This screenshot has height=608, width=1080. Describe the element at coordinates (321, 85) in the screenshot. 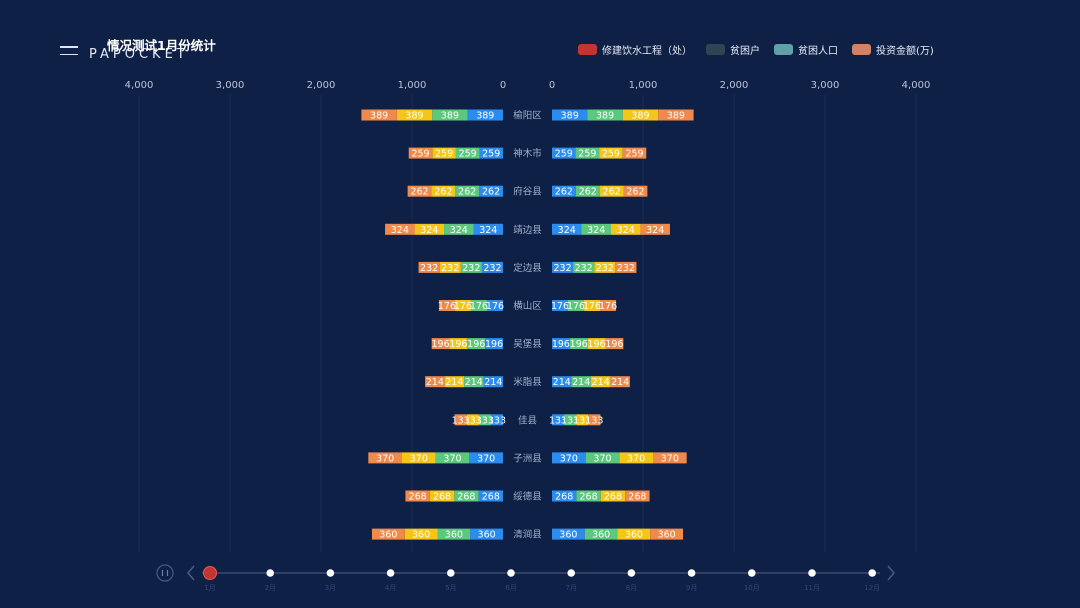

I see `x-tick-label: 2,000` at that location.